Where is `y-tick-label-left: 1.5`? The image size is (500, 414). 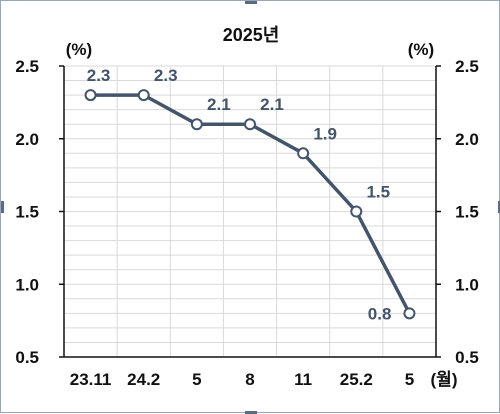 y-tick-label-left: 1.5 is located at coordinates (27, 212).